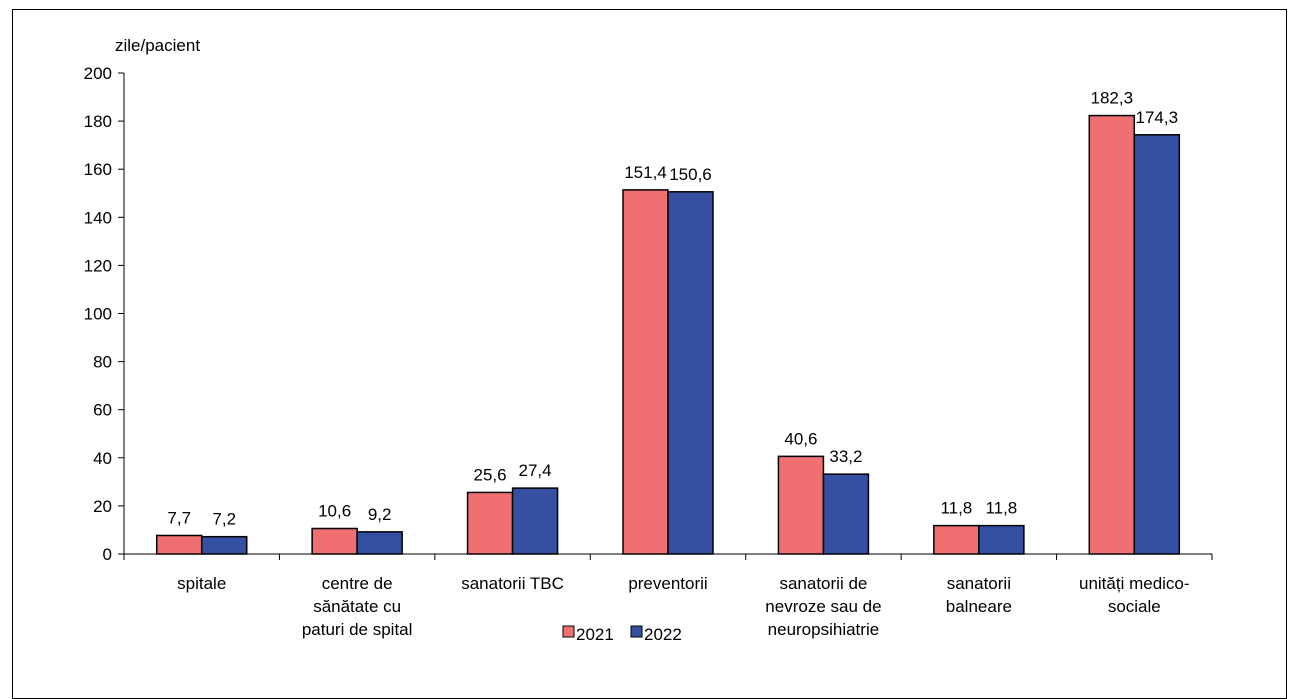  Describe the element at coordinates (1157, 117) in the screenshot. I see `data-label-2022-6: 174,3` at that location.